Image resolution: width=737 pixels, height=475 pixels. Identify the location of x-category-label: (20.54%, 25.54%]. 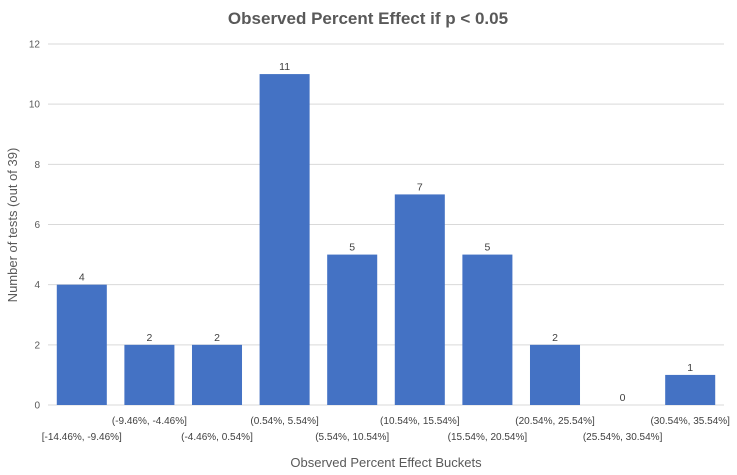
(555, 421).